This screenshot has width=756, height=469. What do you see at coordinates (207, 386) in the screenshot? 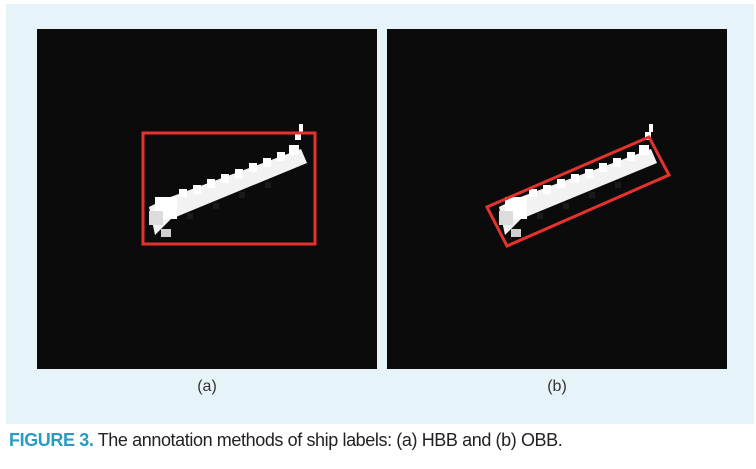
I see `subfigure-a-caption: (a)` at bounding box center [207, 386].